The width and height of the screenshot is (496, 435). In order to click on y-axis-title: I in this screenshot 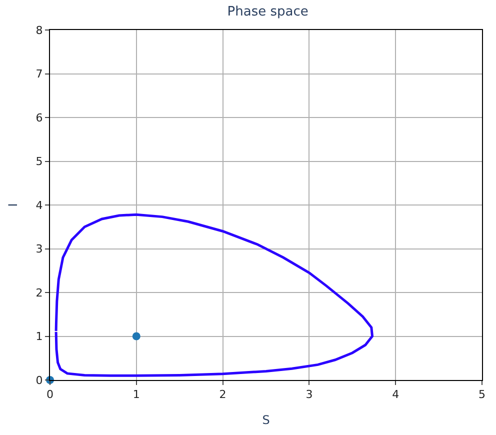, I will do `click(13, 205)`.